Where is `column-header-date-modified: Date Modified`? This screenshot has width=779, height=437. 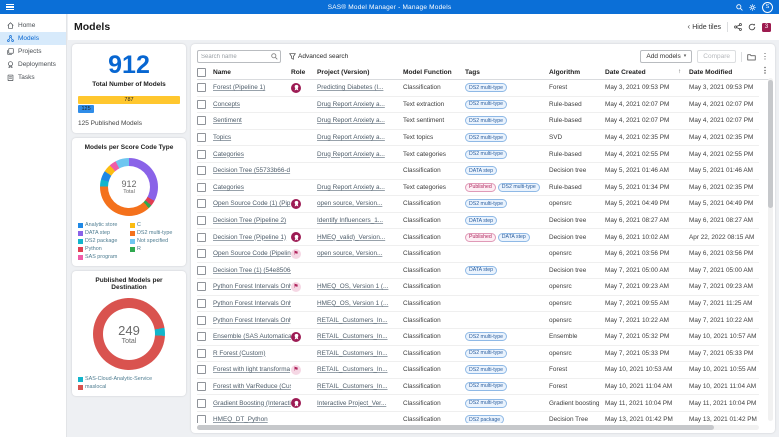
column-header-date-modified: Date Modified is located at coordinates (711, 72).